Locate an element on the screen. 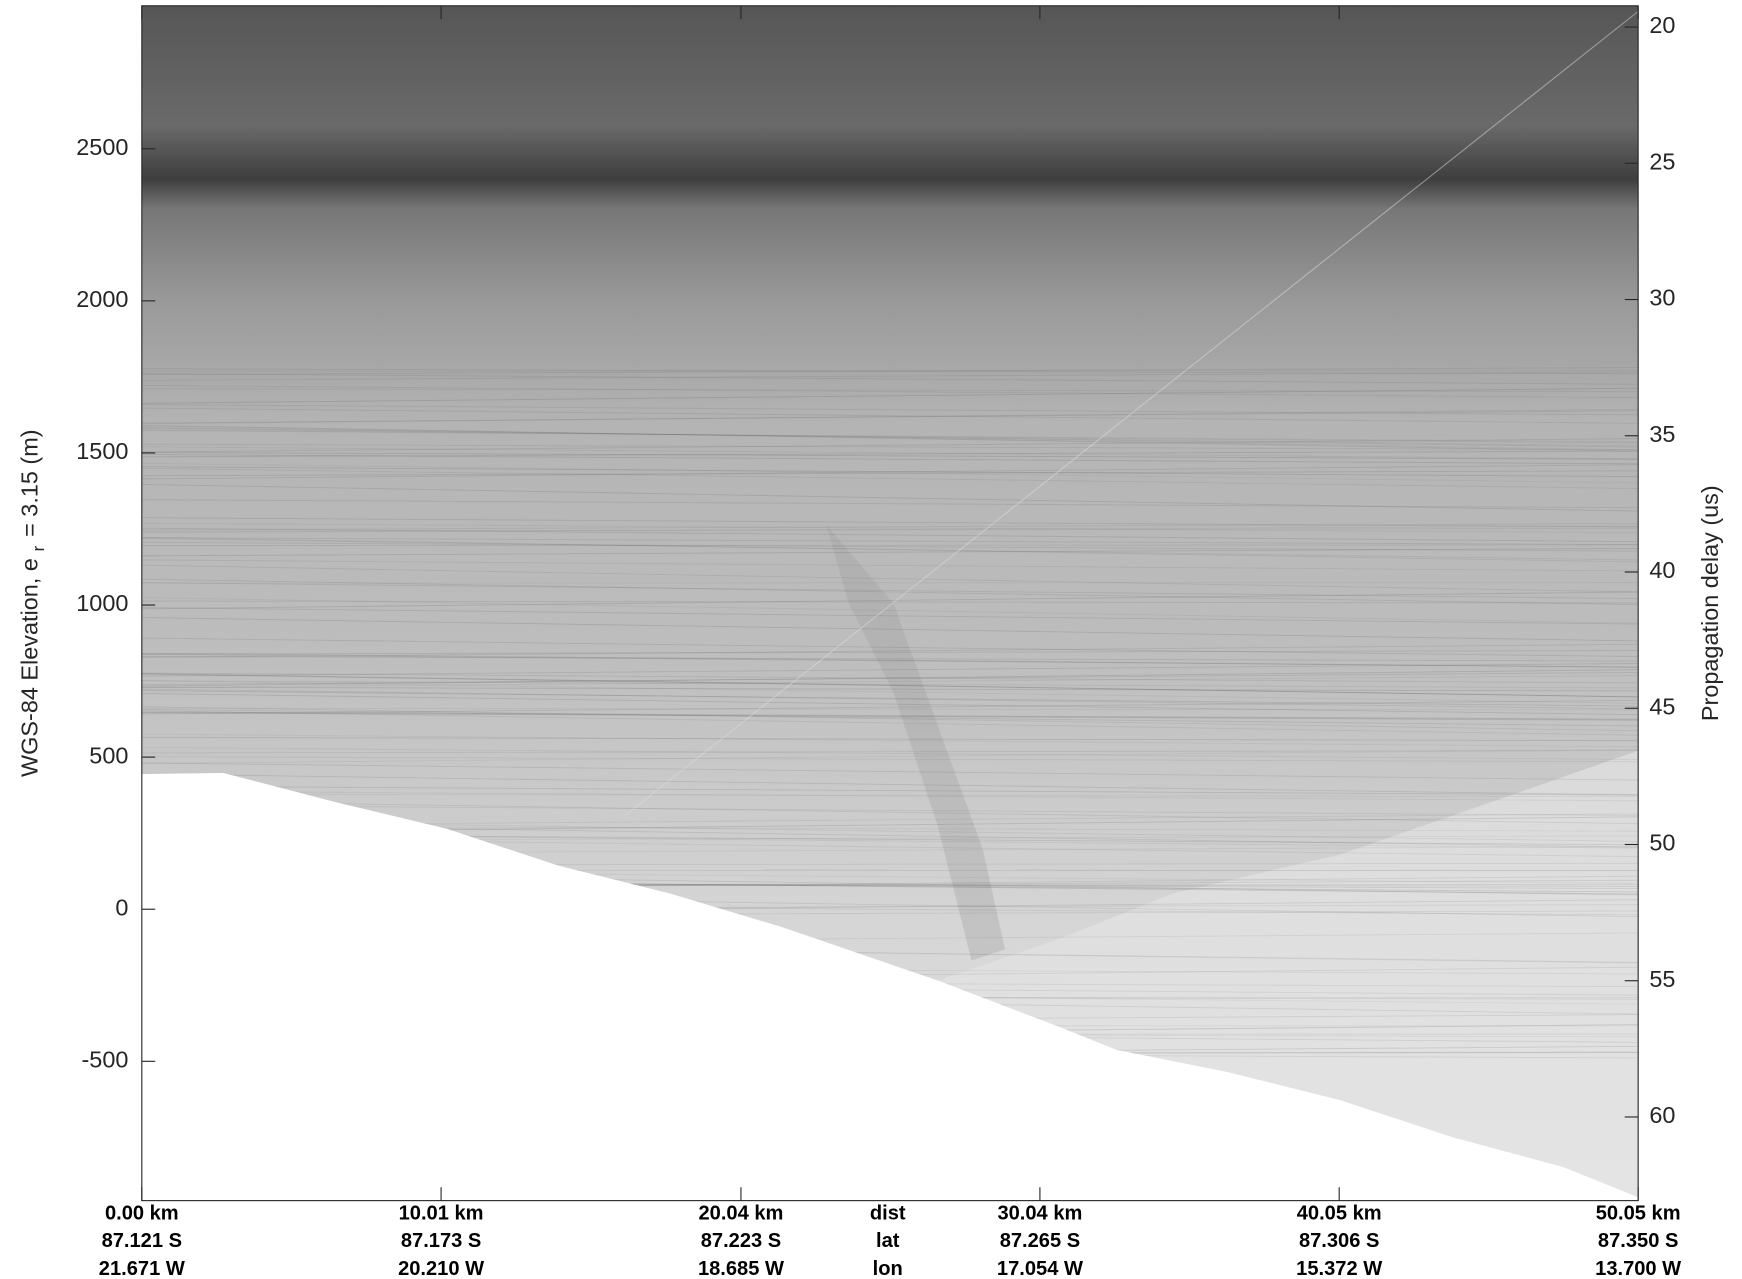 This screenshot has width=1742, height=1279. y2-tick-label: 25 is located at coordinates (1662, 161).